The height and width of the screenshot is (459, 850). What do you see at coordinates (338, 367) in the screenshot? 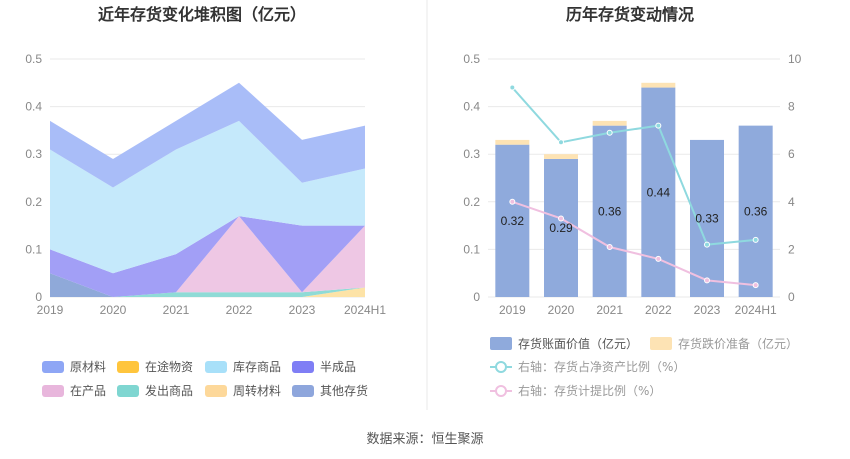
I see `legend-label: 半成品` at bounding box center [338, 367].